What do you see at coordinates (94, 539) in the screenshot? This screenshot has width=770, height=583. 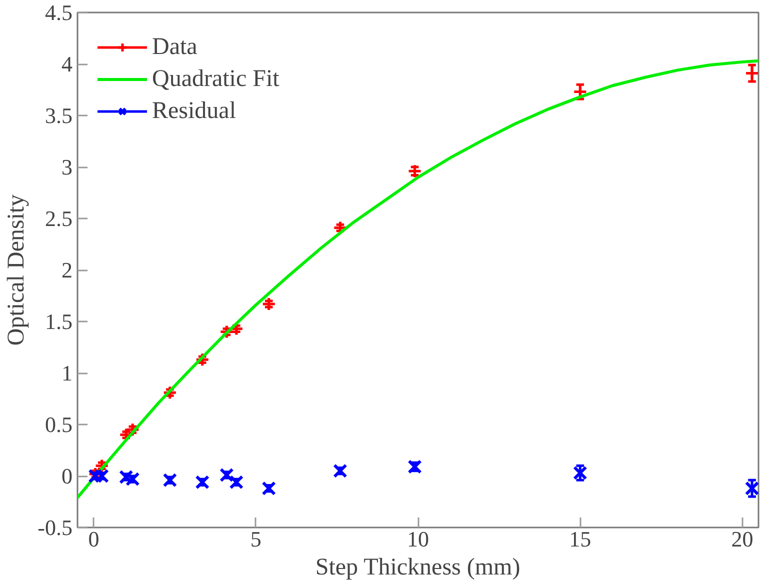 I see `x-tick-label: 0` at bounding box center [94, 539].